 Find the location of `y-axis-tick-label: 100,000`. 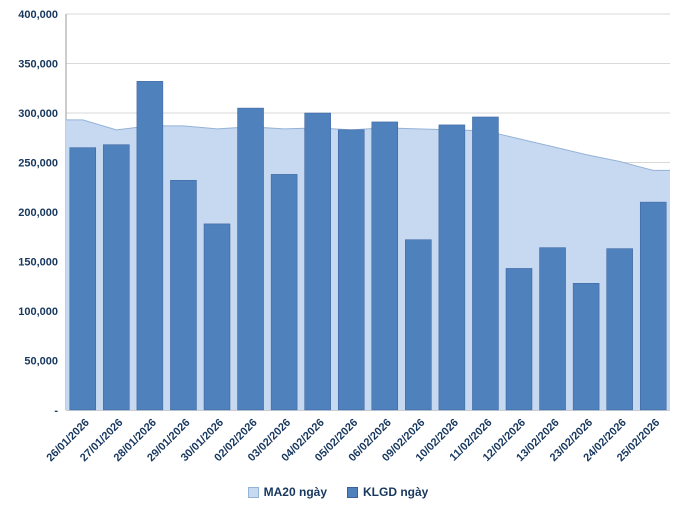

y-axis-tick-label: 100,000 is located at coordinates (38, 312).